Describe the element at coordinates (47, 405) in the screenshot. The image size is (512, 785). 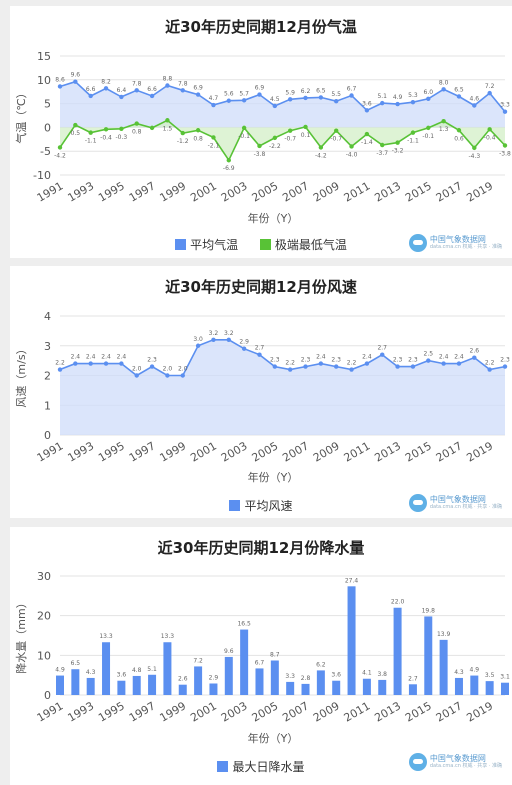
I see `y-tick-label: 1` at that location.